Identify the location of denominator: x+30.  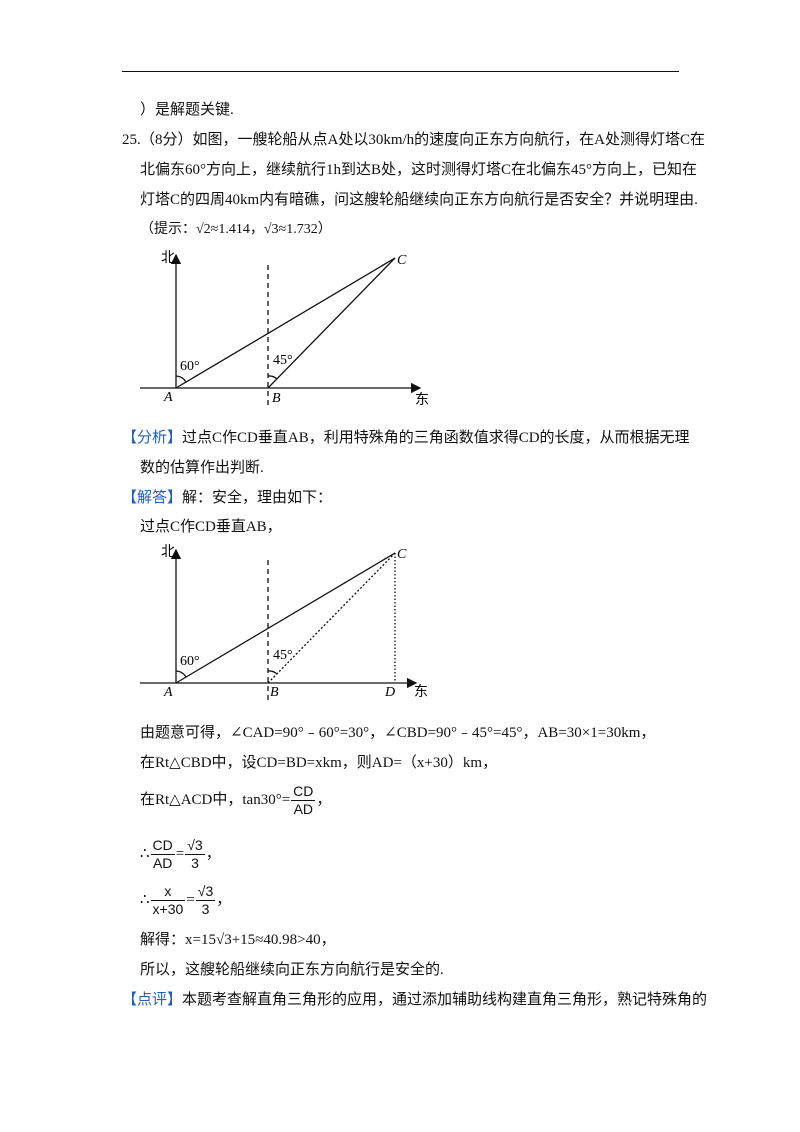
(168, 909).